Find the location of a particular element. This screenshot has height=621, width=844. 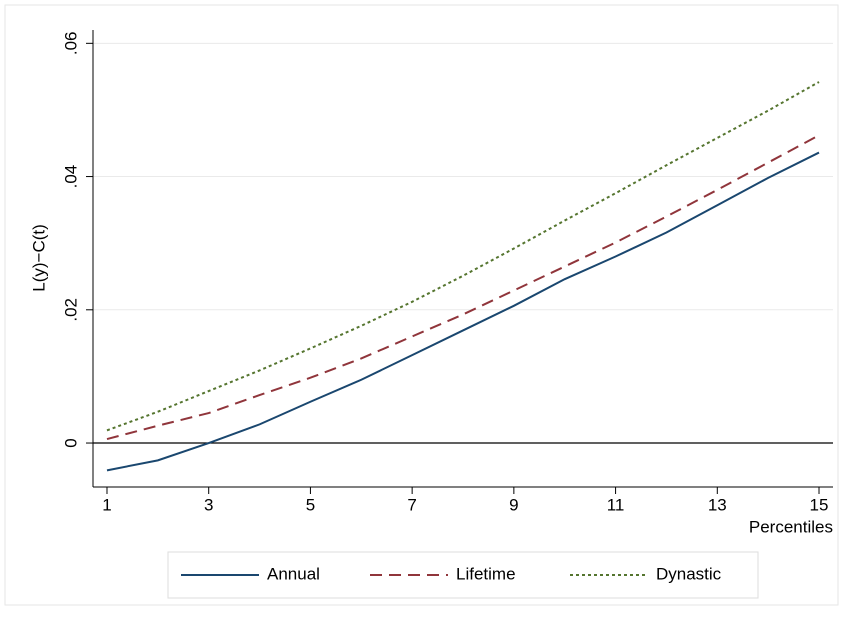

legend-box is located at coordinates (463, 575).